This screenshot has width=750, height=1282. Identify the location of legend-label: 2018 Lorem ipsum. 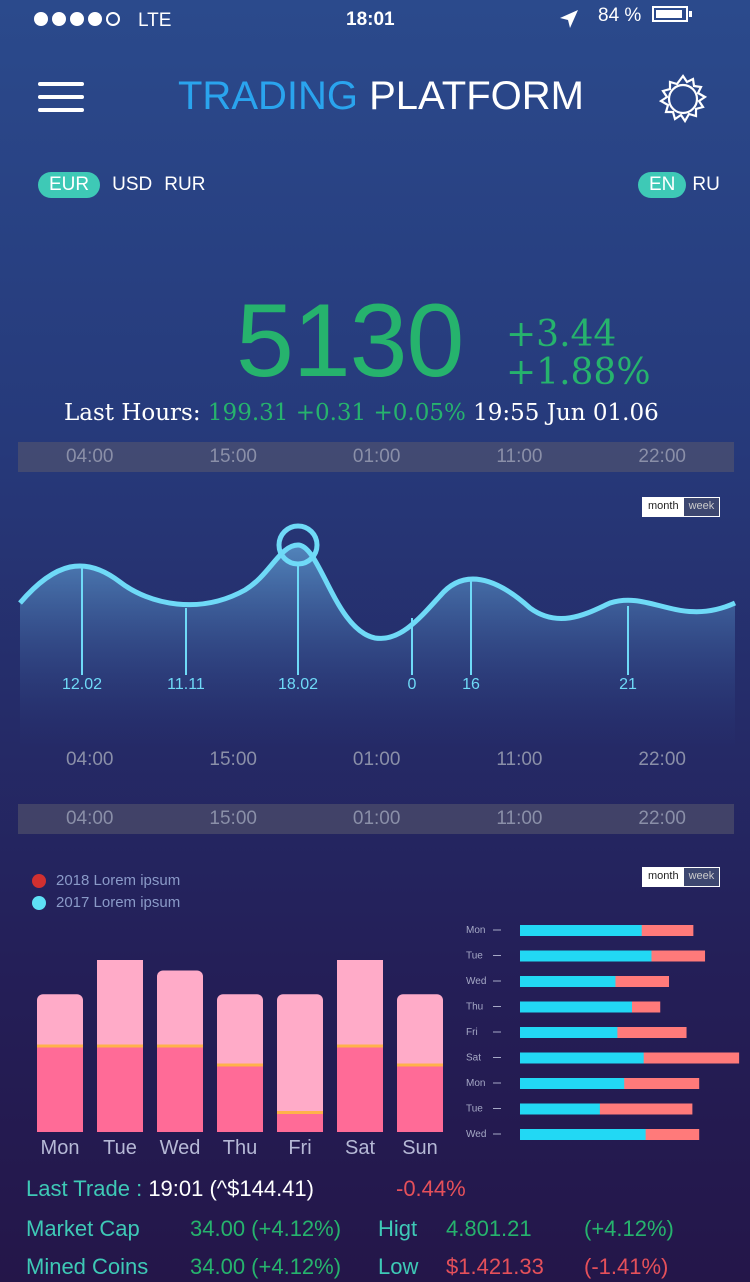
(118, 880).